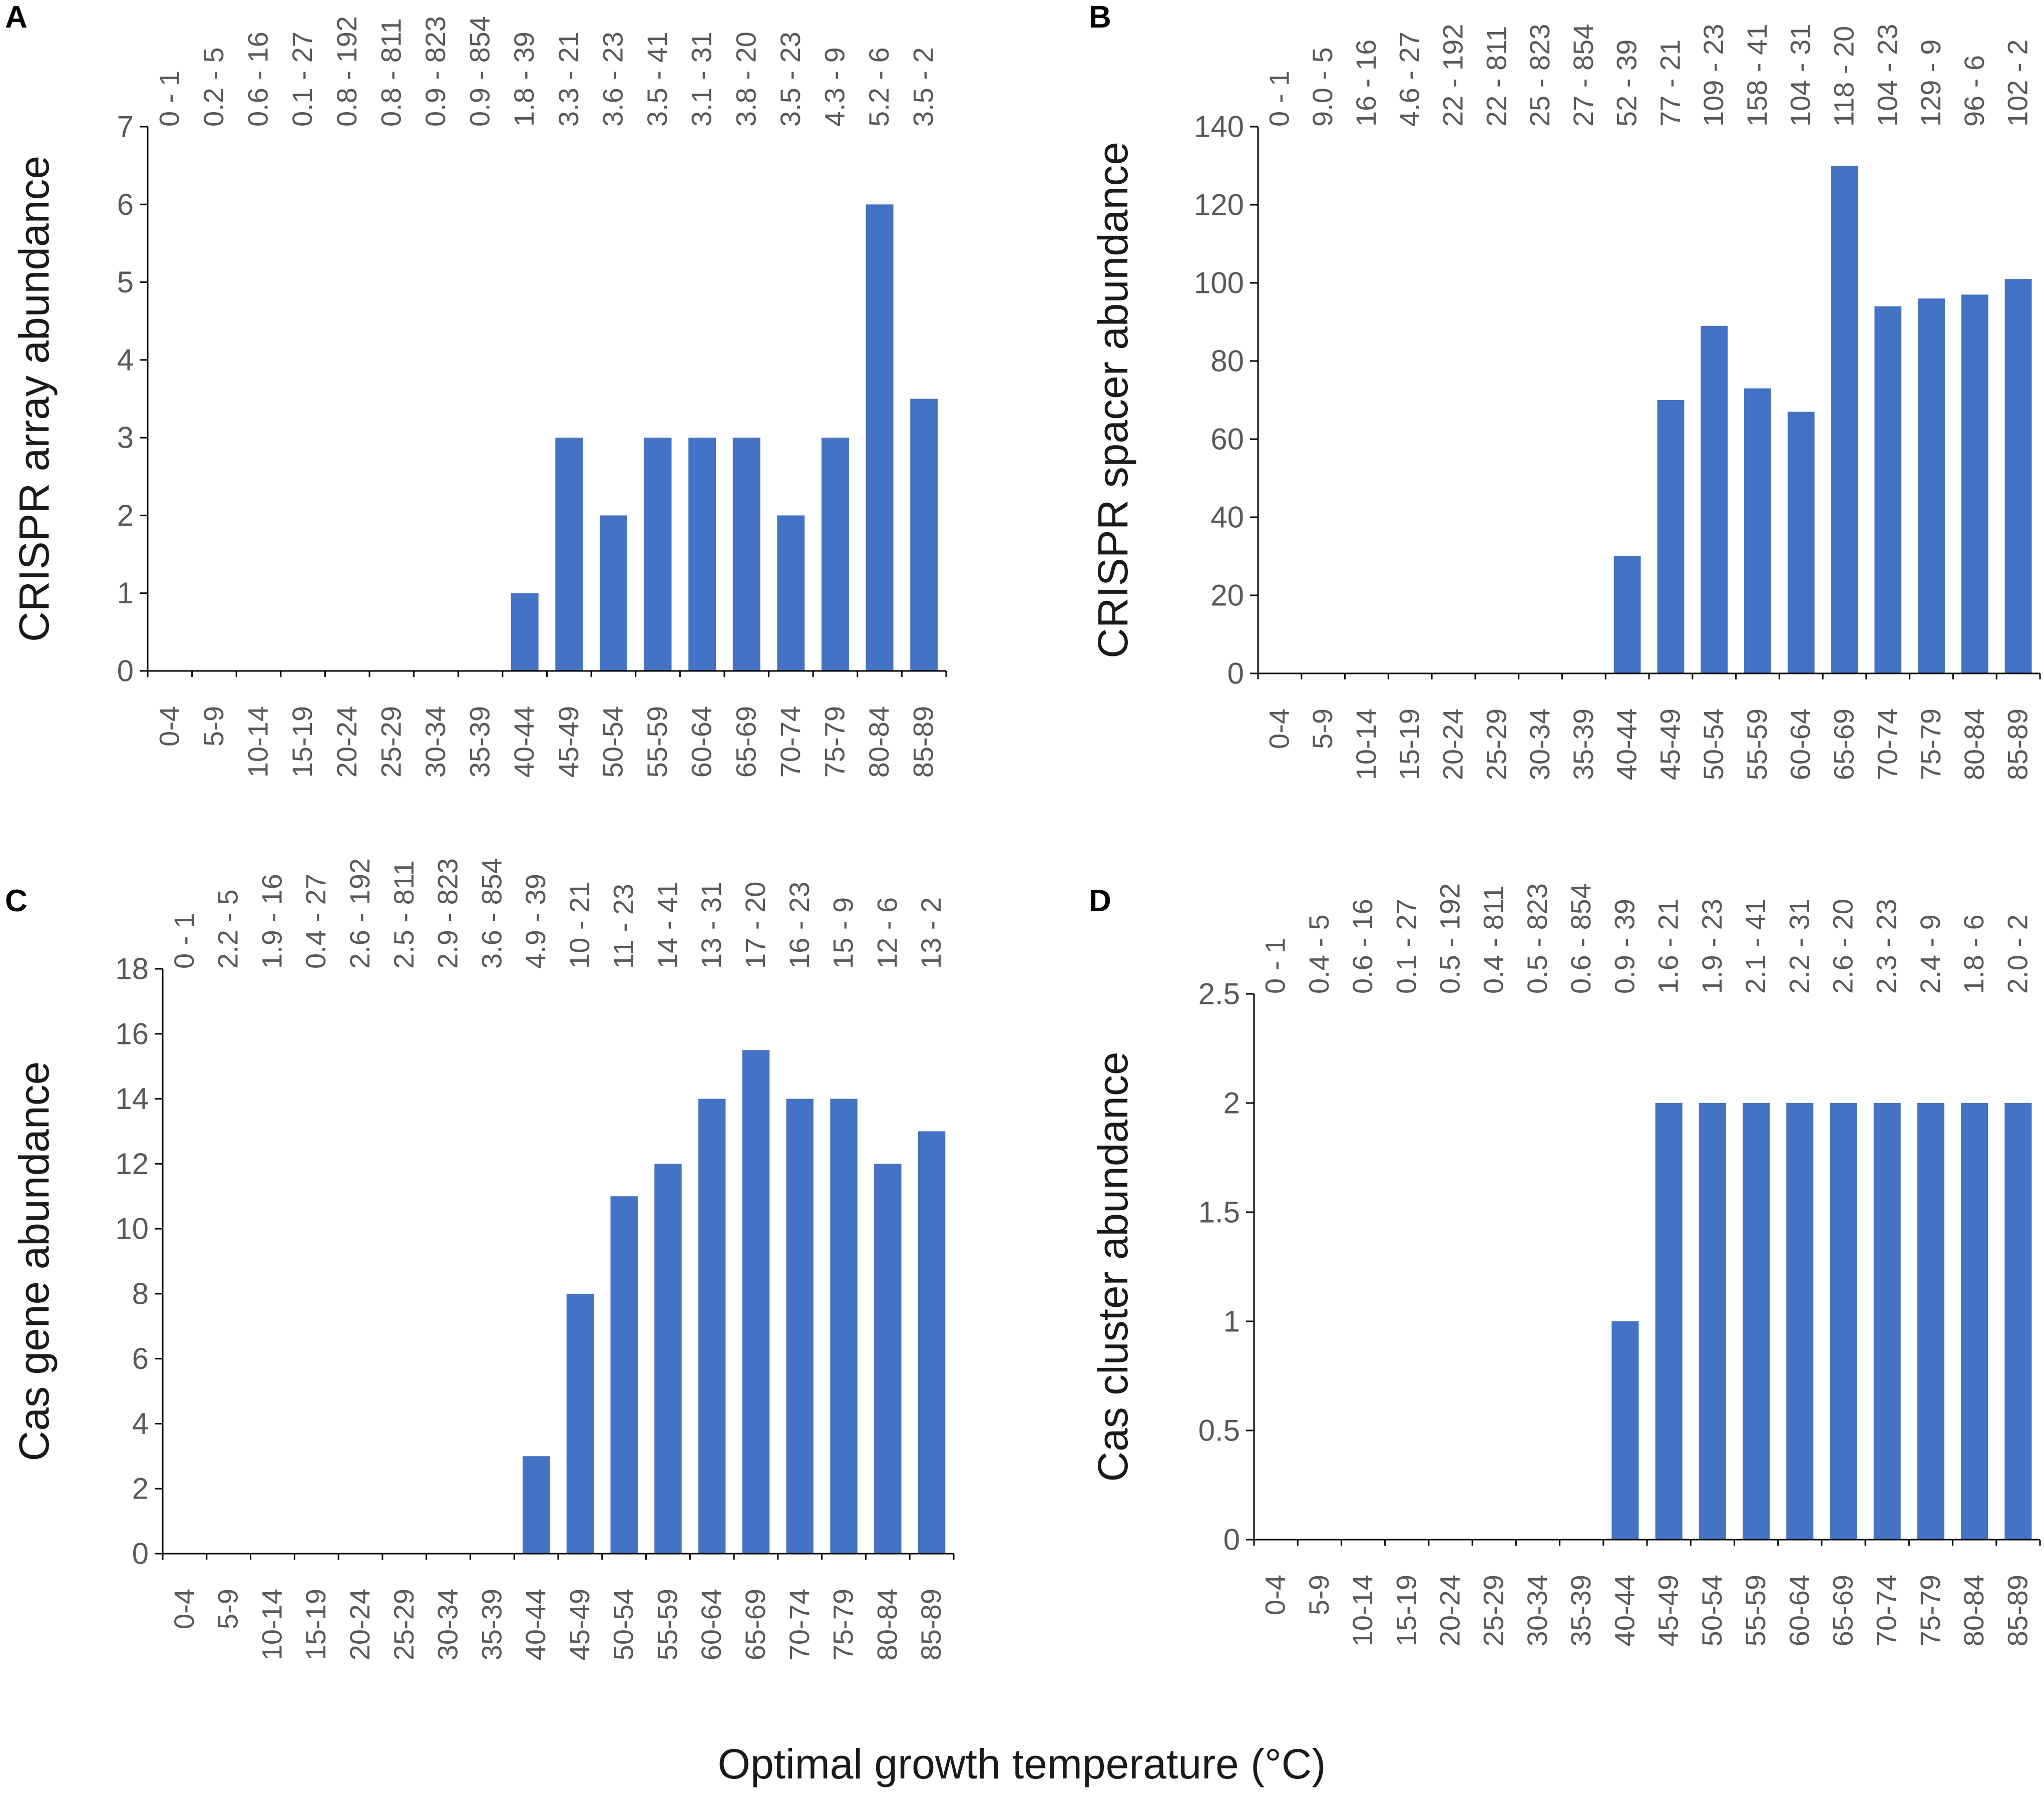 The image size is (2044, 1808). I want to click on top-annotation-label: 3.5 - 41, so click(657, 79).